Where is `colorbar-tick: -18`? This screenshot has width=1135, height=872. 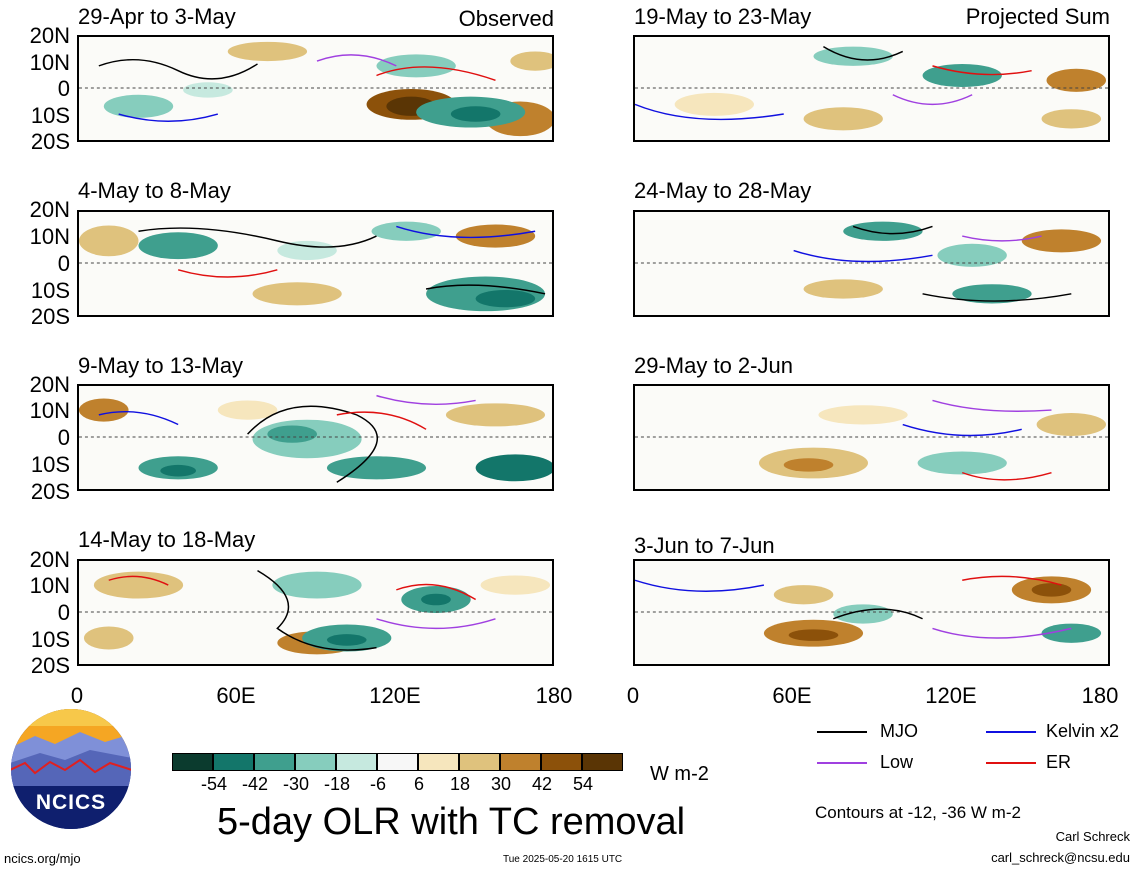
colorbar-tick: -18 is located at coordinates (336, 784).